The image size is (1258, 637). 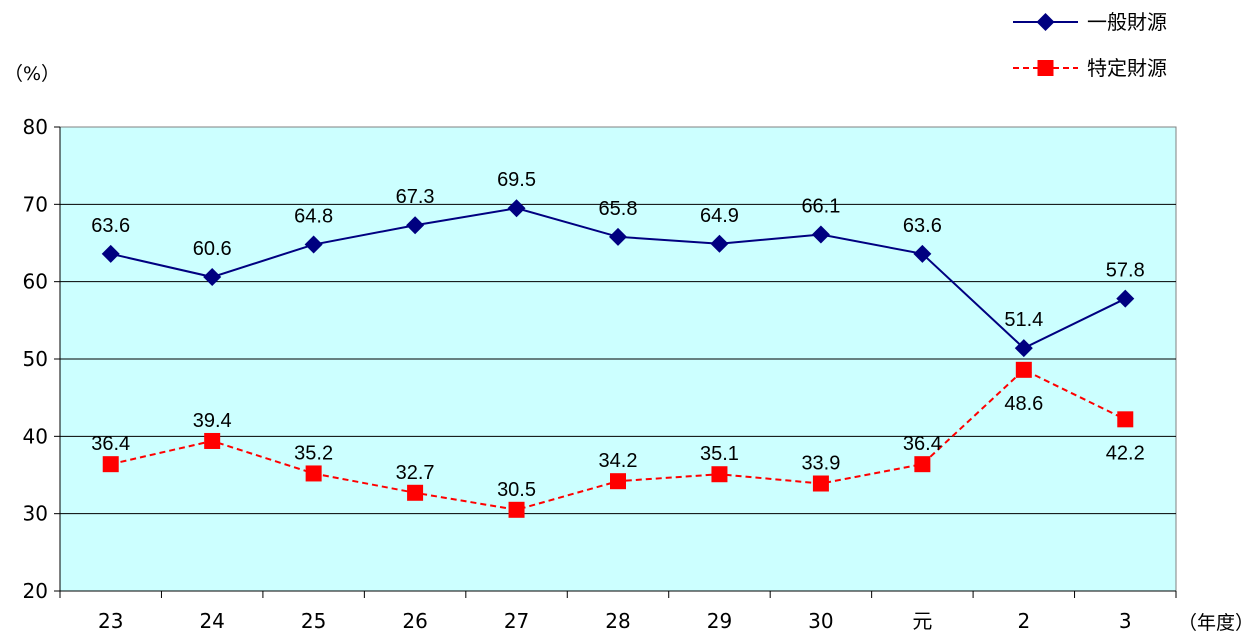 I want to click on x-tick-label: 25, so click(x=313, y=621).